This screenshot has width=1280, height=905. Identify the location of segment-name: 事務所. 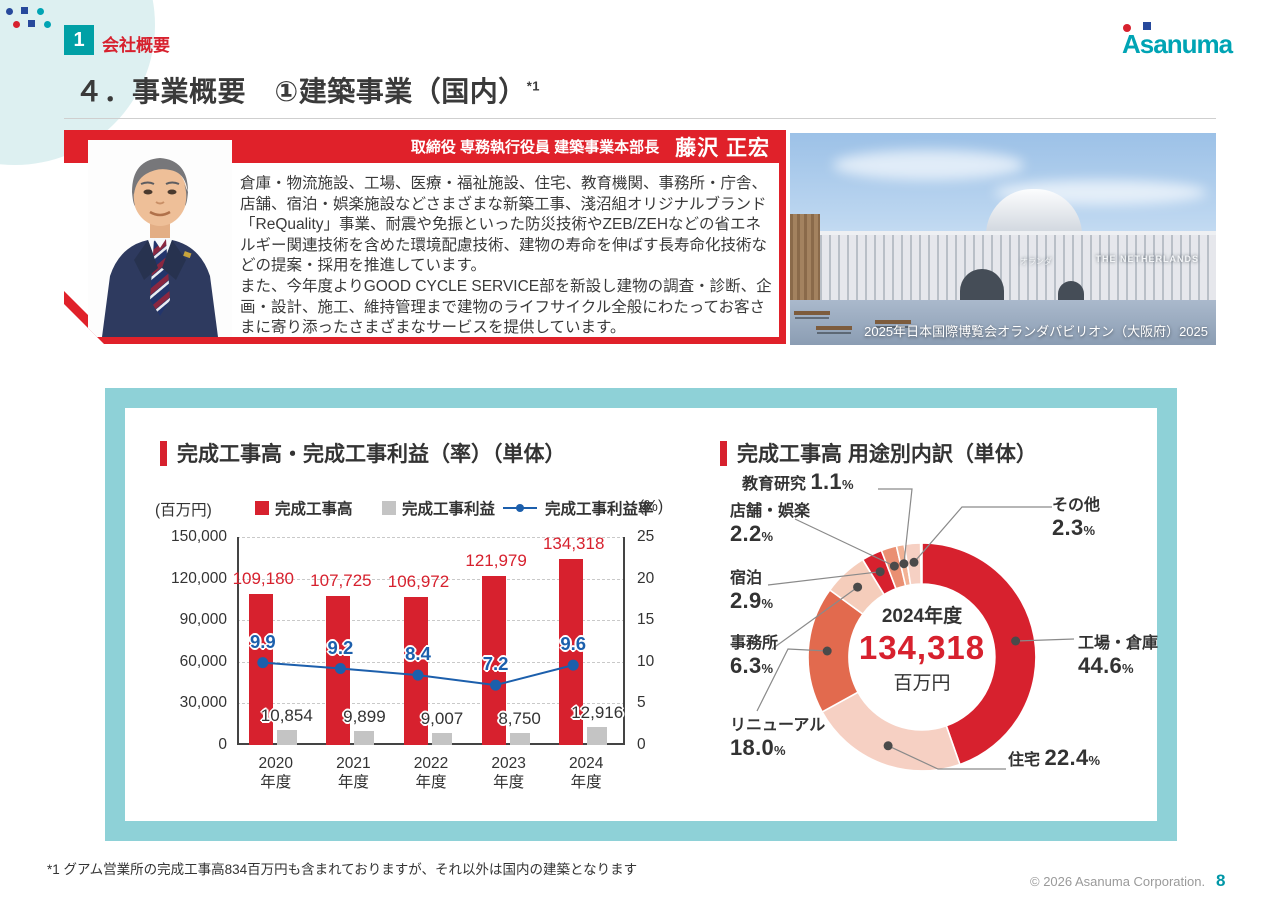
(754, 643).